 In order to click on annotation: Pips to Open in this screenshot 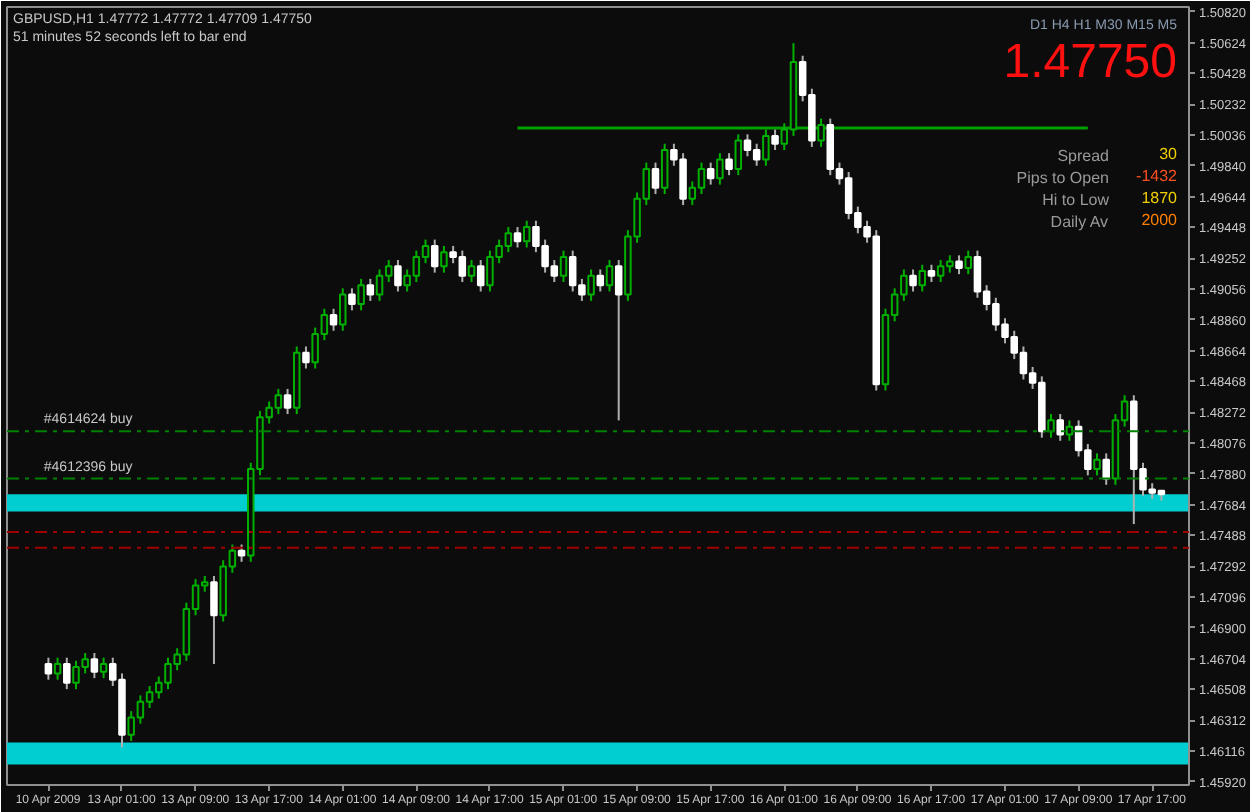, I will do `click(1062, 178)`.